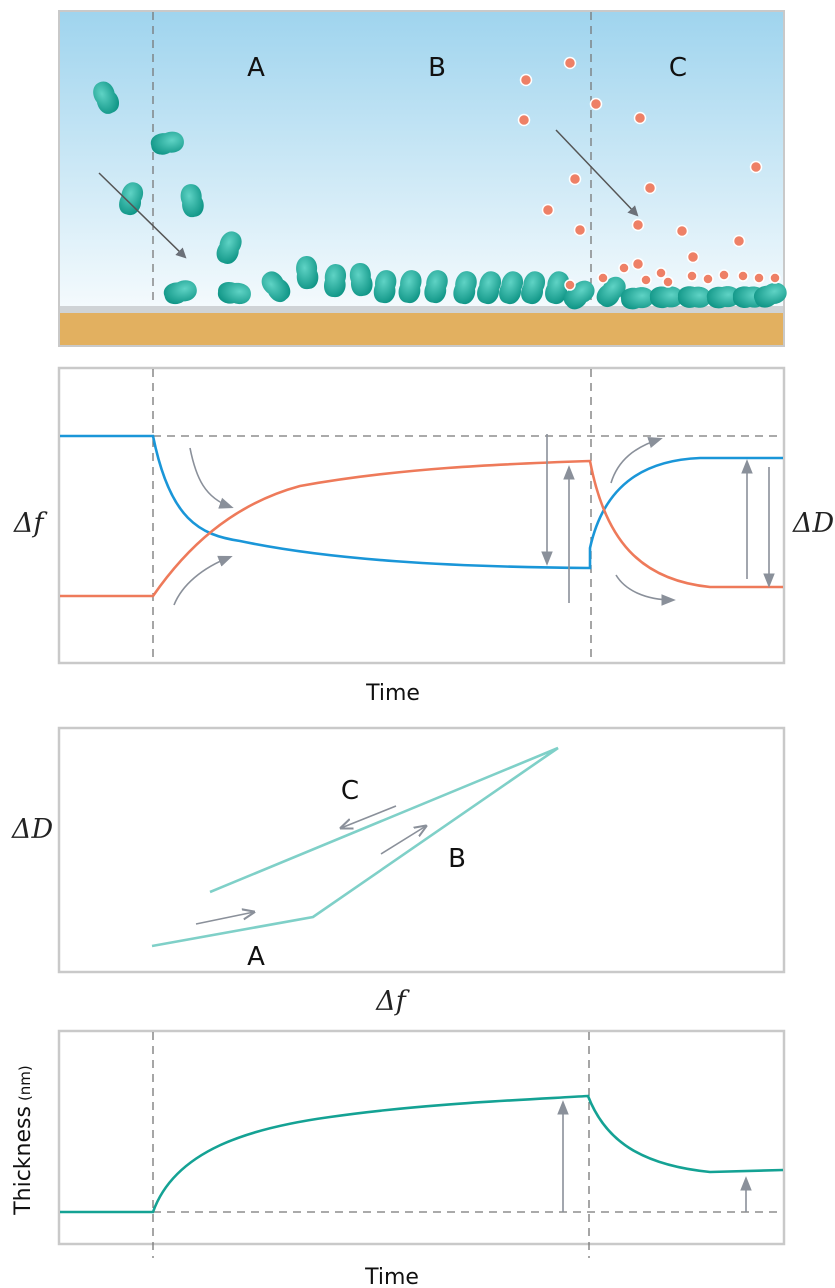 This screenshot has height=1288, width=835. Describe the element at coordinates (437, 68) in the screenshot. I see `region-label-b: B` at that location.